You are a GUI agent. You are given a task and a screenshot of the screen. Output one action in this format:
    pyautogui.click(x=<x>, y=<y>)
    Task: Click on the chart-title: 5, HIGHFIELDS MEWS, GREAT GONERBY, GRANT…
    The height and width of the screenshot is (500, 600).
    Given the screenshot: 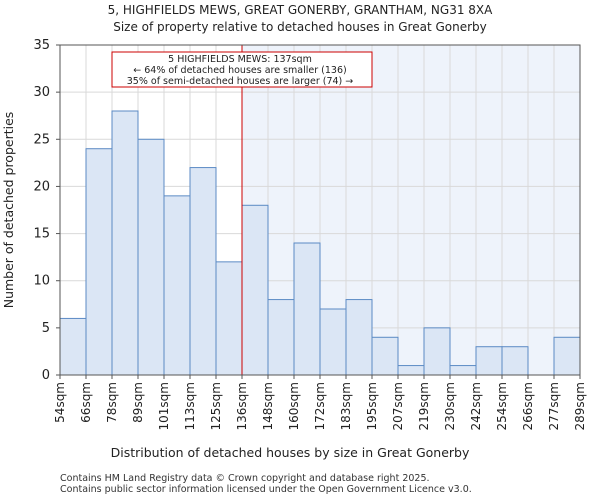 What is the action you would take?
    pyautogui.click(x=300, y=10)
    